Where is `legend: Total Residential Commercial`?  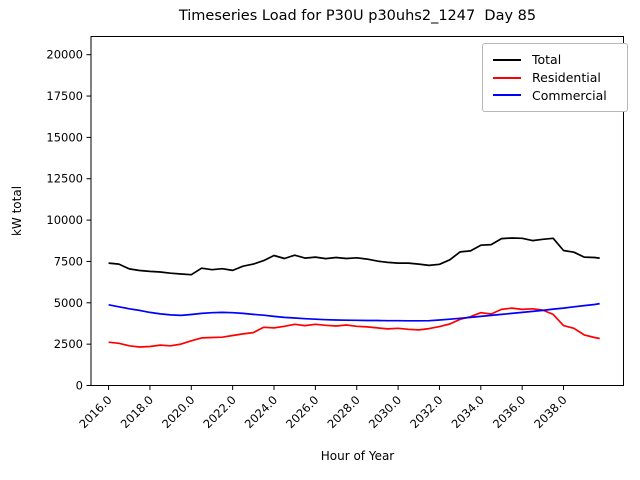
legend: Total Residential Commercial is located at coordinates (555, 77).